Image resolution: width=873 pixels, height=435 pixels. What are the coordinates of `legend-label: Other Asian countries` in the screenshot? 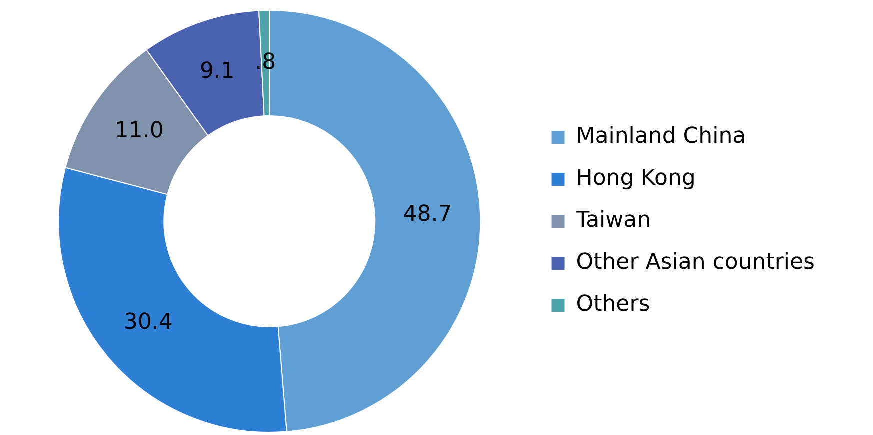 It's located at (696, 263).